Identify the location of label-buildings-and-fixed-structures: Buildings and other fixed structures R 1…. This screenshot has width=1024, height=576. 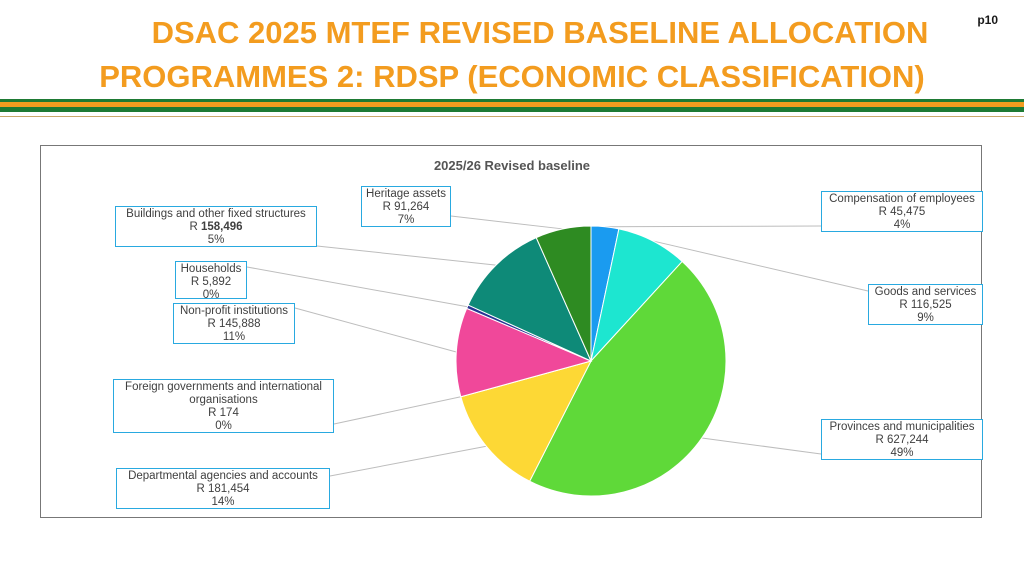
(216, 226).